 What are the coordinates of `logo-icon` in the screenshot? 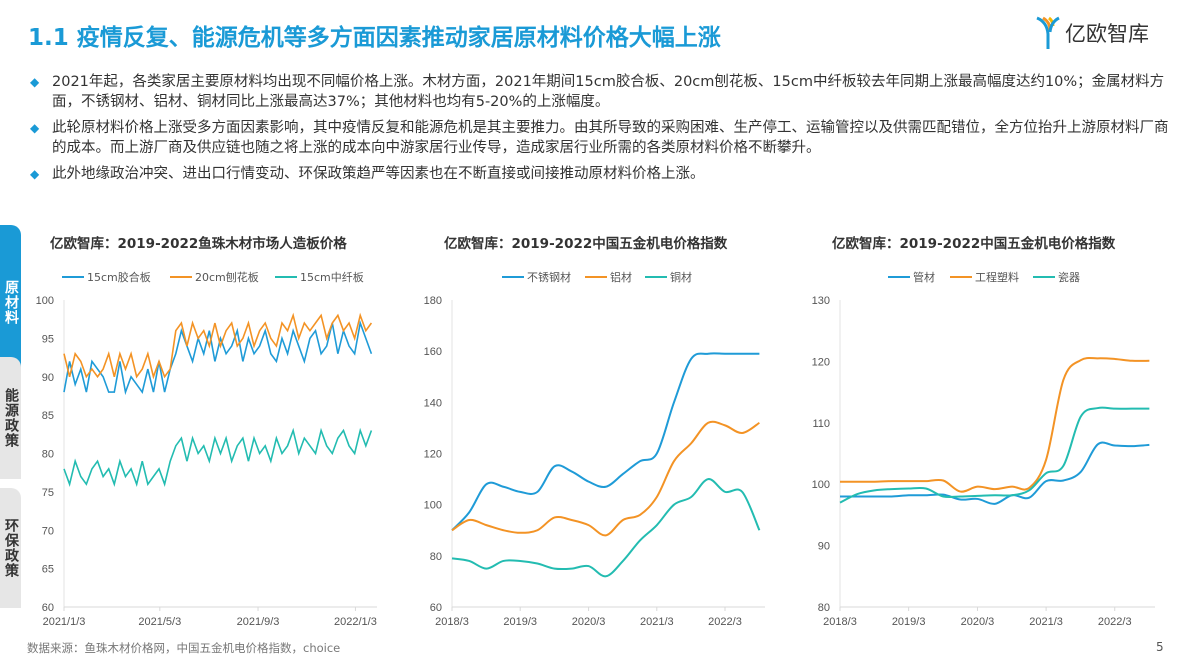 It's located at (1048, 32).